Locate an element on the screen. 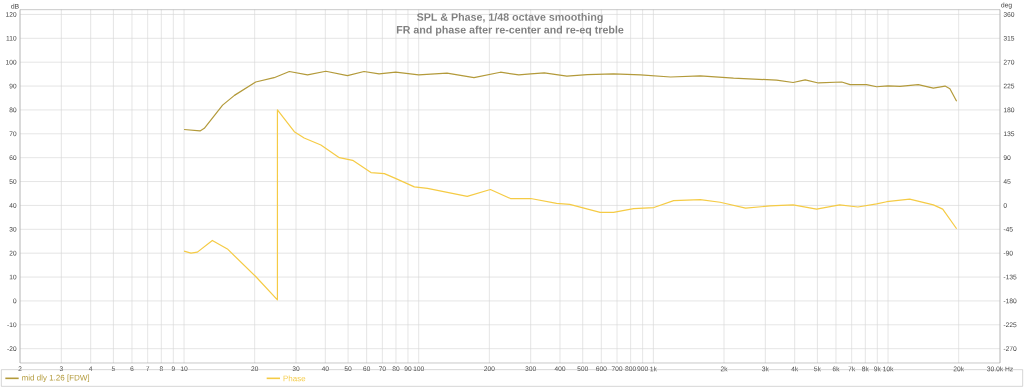 This screenshot has width=1024, height=387. text: FR and phase after re-center and re-eq treble is located at coordinates (510, 30).